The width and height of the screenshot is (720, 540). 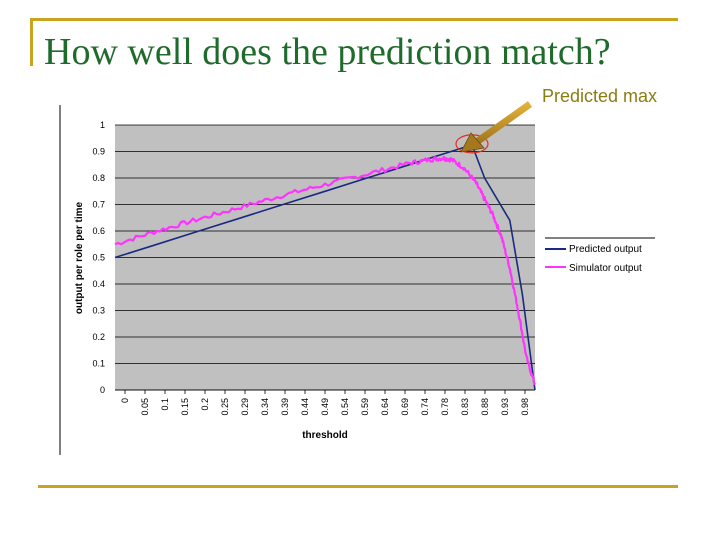 I want to click on predicted-max-callout: Predicted max, so click(x=600, y=96).